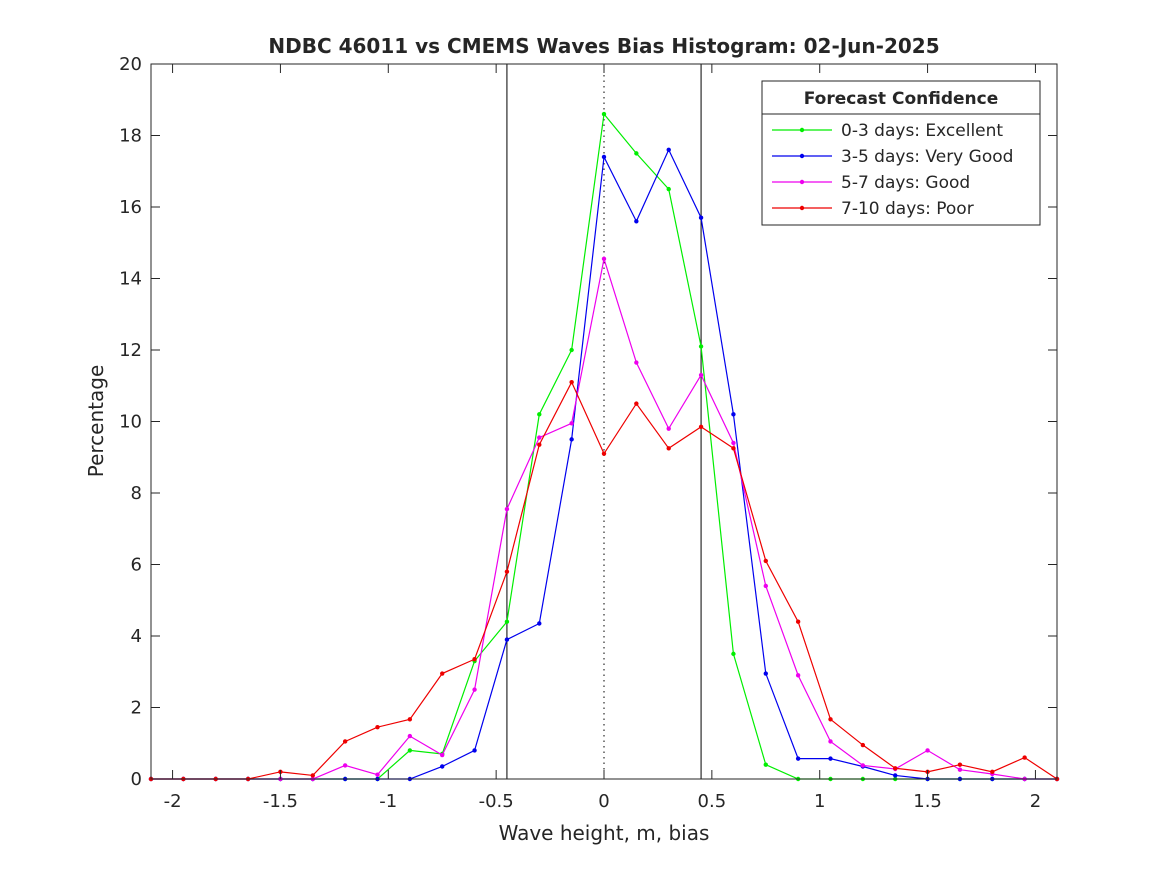  What do you see at coordinates (173, 801) in the screenshot?
I see `x-tick-label: -2` at bounding box center [173, 801].